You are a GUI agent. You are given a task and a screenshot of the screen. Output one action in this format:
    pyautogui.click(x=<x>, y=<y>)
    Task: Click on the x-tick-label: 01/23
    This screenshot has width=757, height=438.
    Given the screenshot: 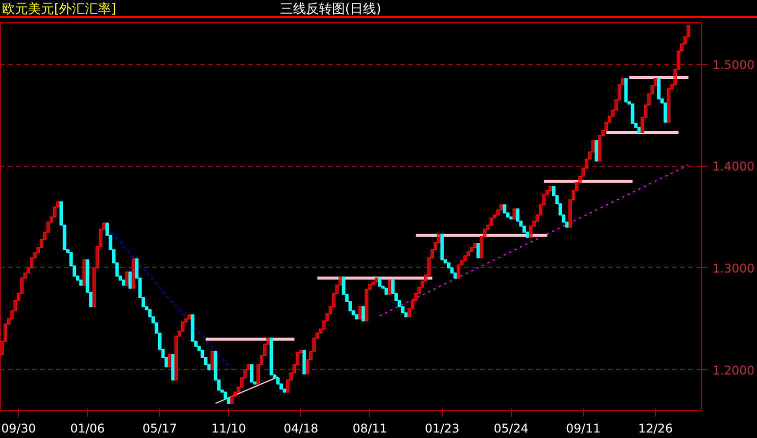 What is the action you would take?
    pyautogui.click(x=442, y=429)
    